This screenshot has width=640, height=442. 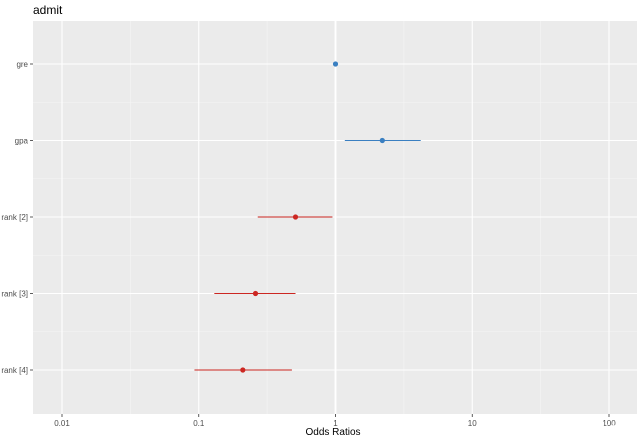 What do you see at coordinates (199, 423) in the screenshot?
I see `x-tick-label: 0.1` at bounding box center [199, 423].